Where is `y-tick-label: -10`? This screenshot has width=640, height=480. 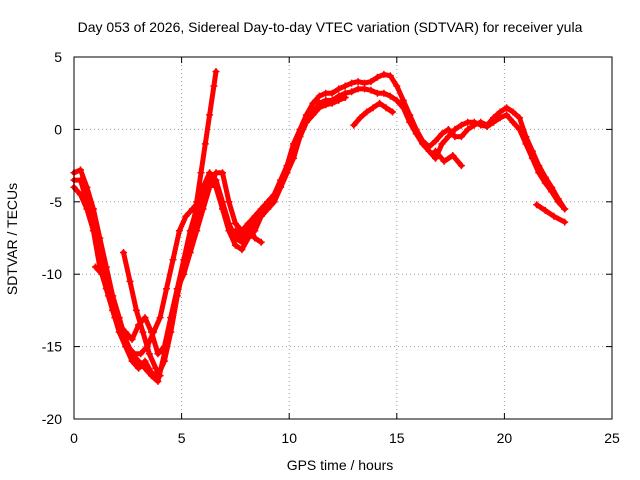 y-tick-label: -10 is located at coordinates (52, 274).